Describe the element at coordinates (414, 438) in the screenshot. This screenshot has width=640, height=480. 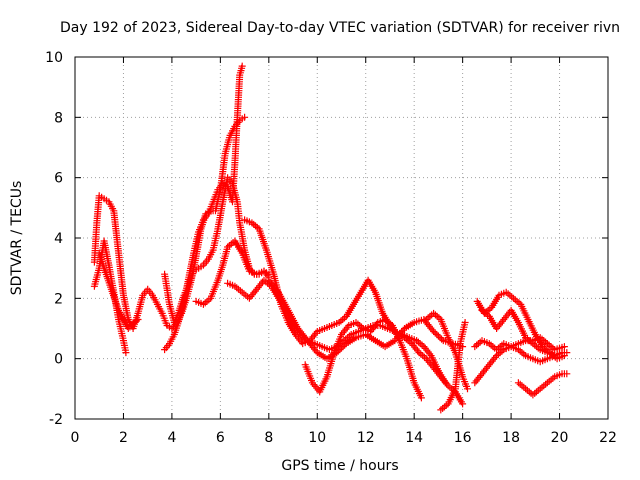
I see `x-tick-label: 14` at that location.